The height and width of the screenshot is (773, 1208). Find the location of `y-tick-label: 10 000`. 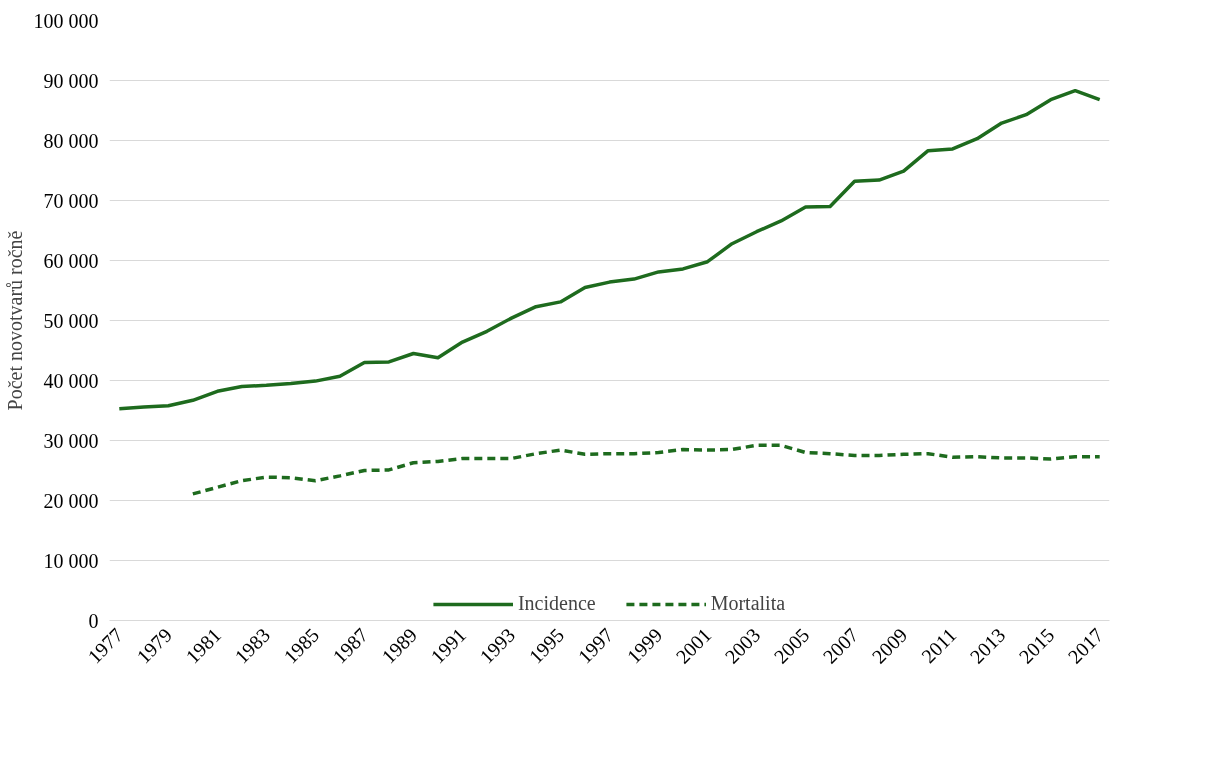

y-tick-label: 10 000 is located at coordinates (71, 560).